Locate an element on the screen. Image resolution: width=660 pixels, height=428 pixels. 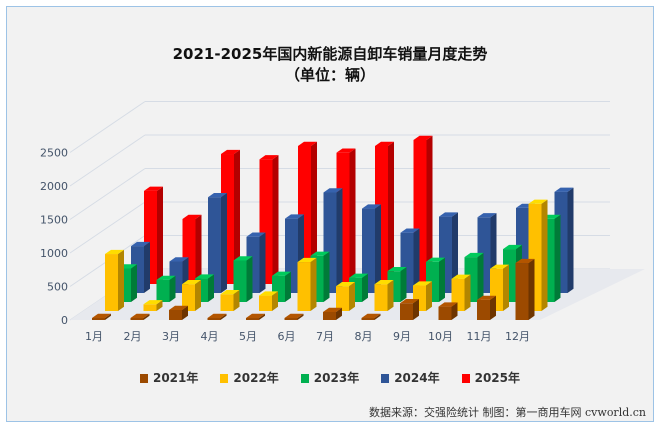
bar-2023年-2月 is located at coordinates (166, 288).